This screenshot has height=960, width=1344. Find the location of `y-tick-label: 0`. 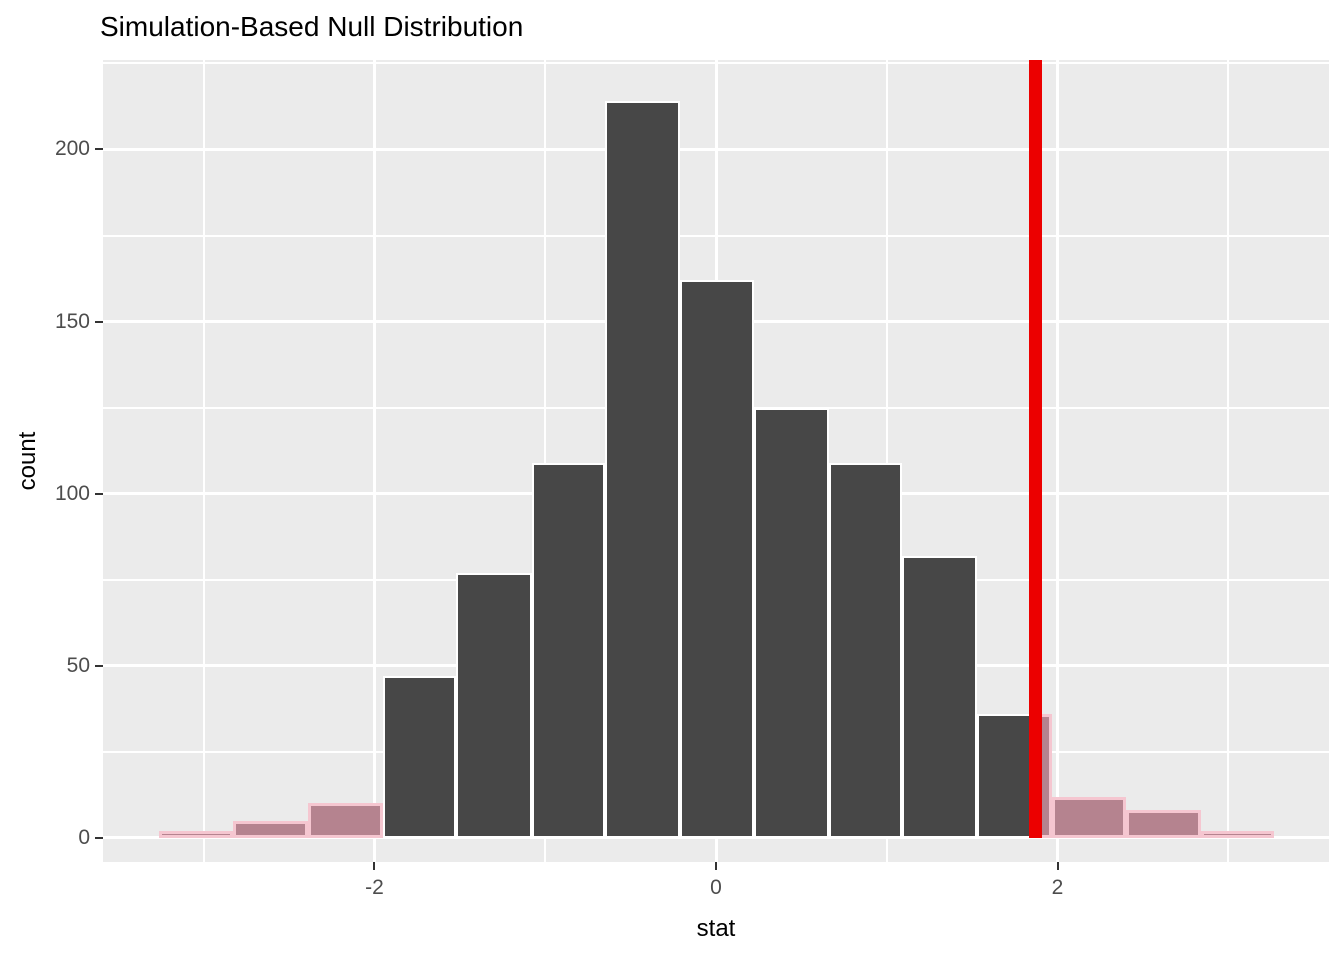

y-tick-label: 0 is located at coordinates (84, 837).